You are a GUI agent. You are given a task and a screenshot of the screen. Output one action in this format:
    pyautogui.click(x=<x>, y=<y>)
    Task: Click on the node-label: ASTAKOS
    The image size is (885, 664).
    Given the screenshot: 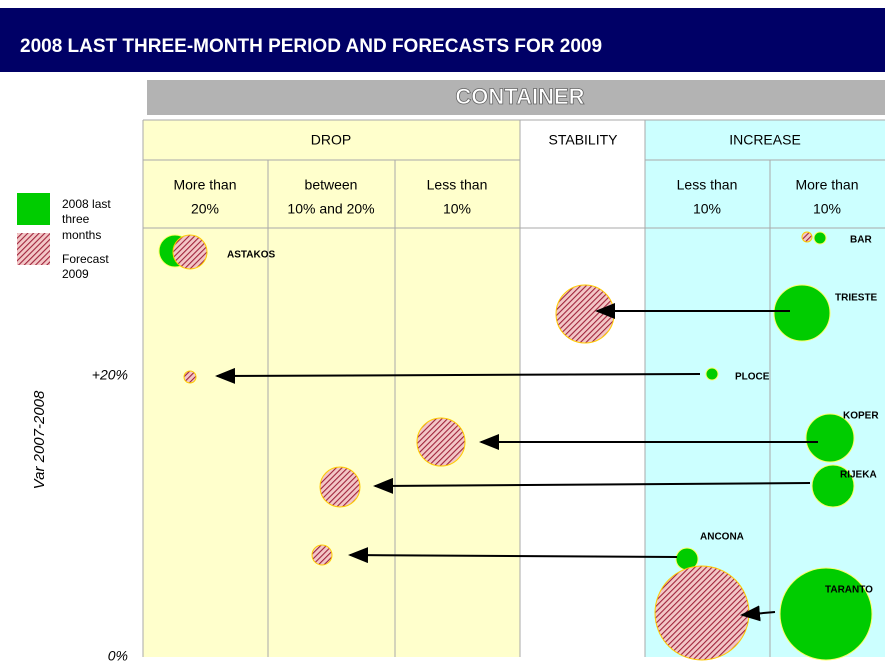 What is the action you would take?
    pyautogui.click(x=251, y=255)
    